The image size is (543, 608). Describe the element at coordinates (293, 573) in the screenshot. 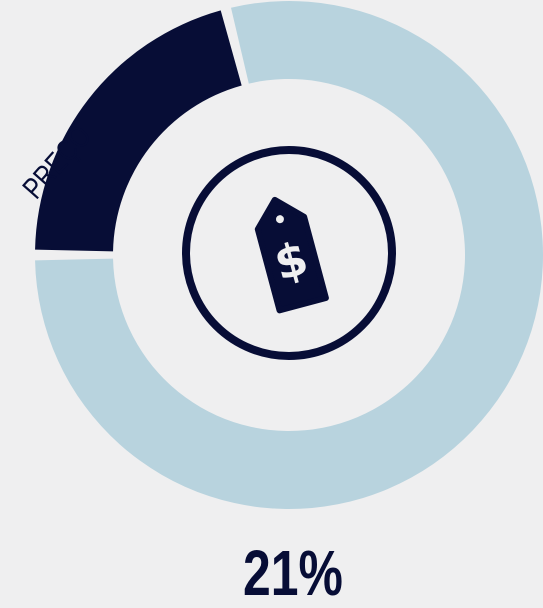

I see `value-label: 21%` at that location.